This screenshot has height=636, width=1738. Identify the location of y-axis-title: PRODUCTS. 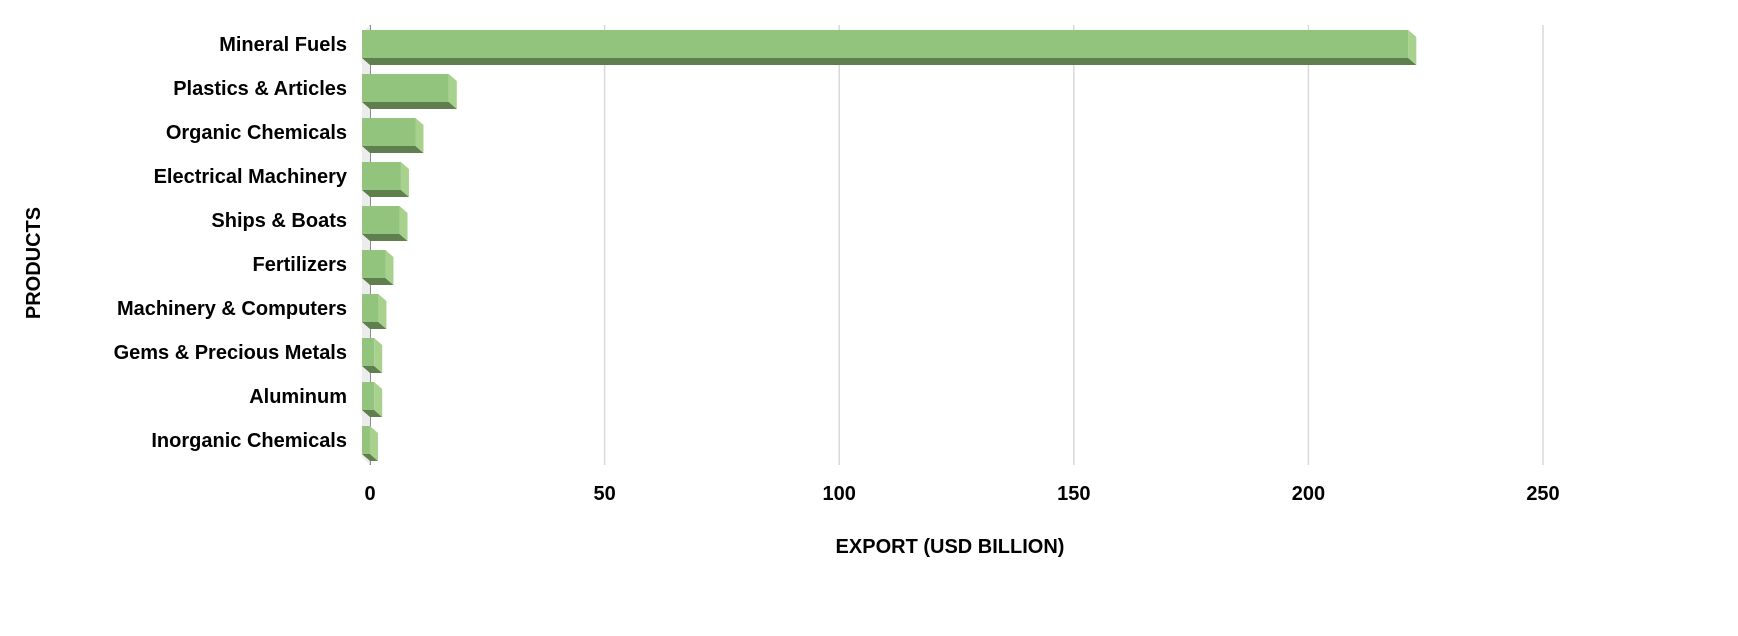
(34, 263).